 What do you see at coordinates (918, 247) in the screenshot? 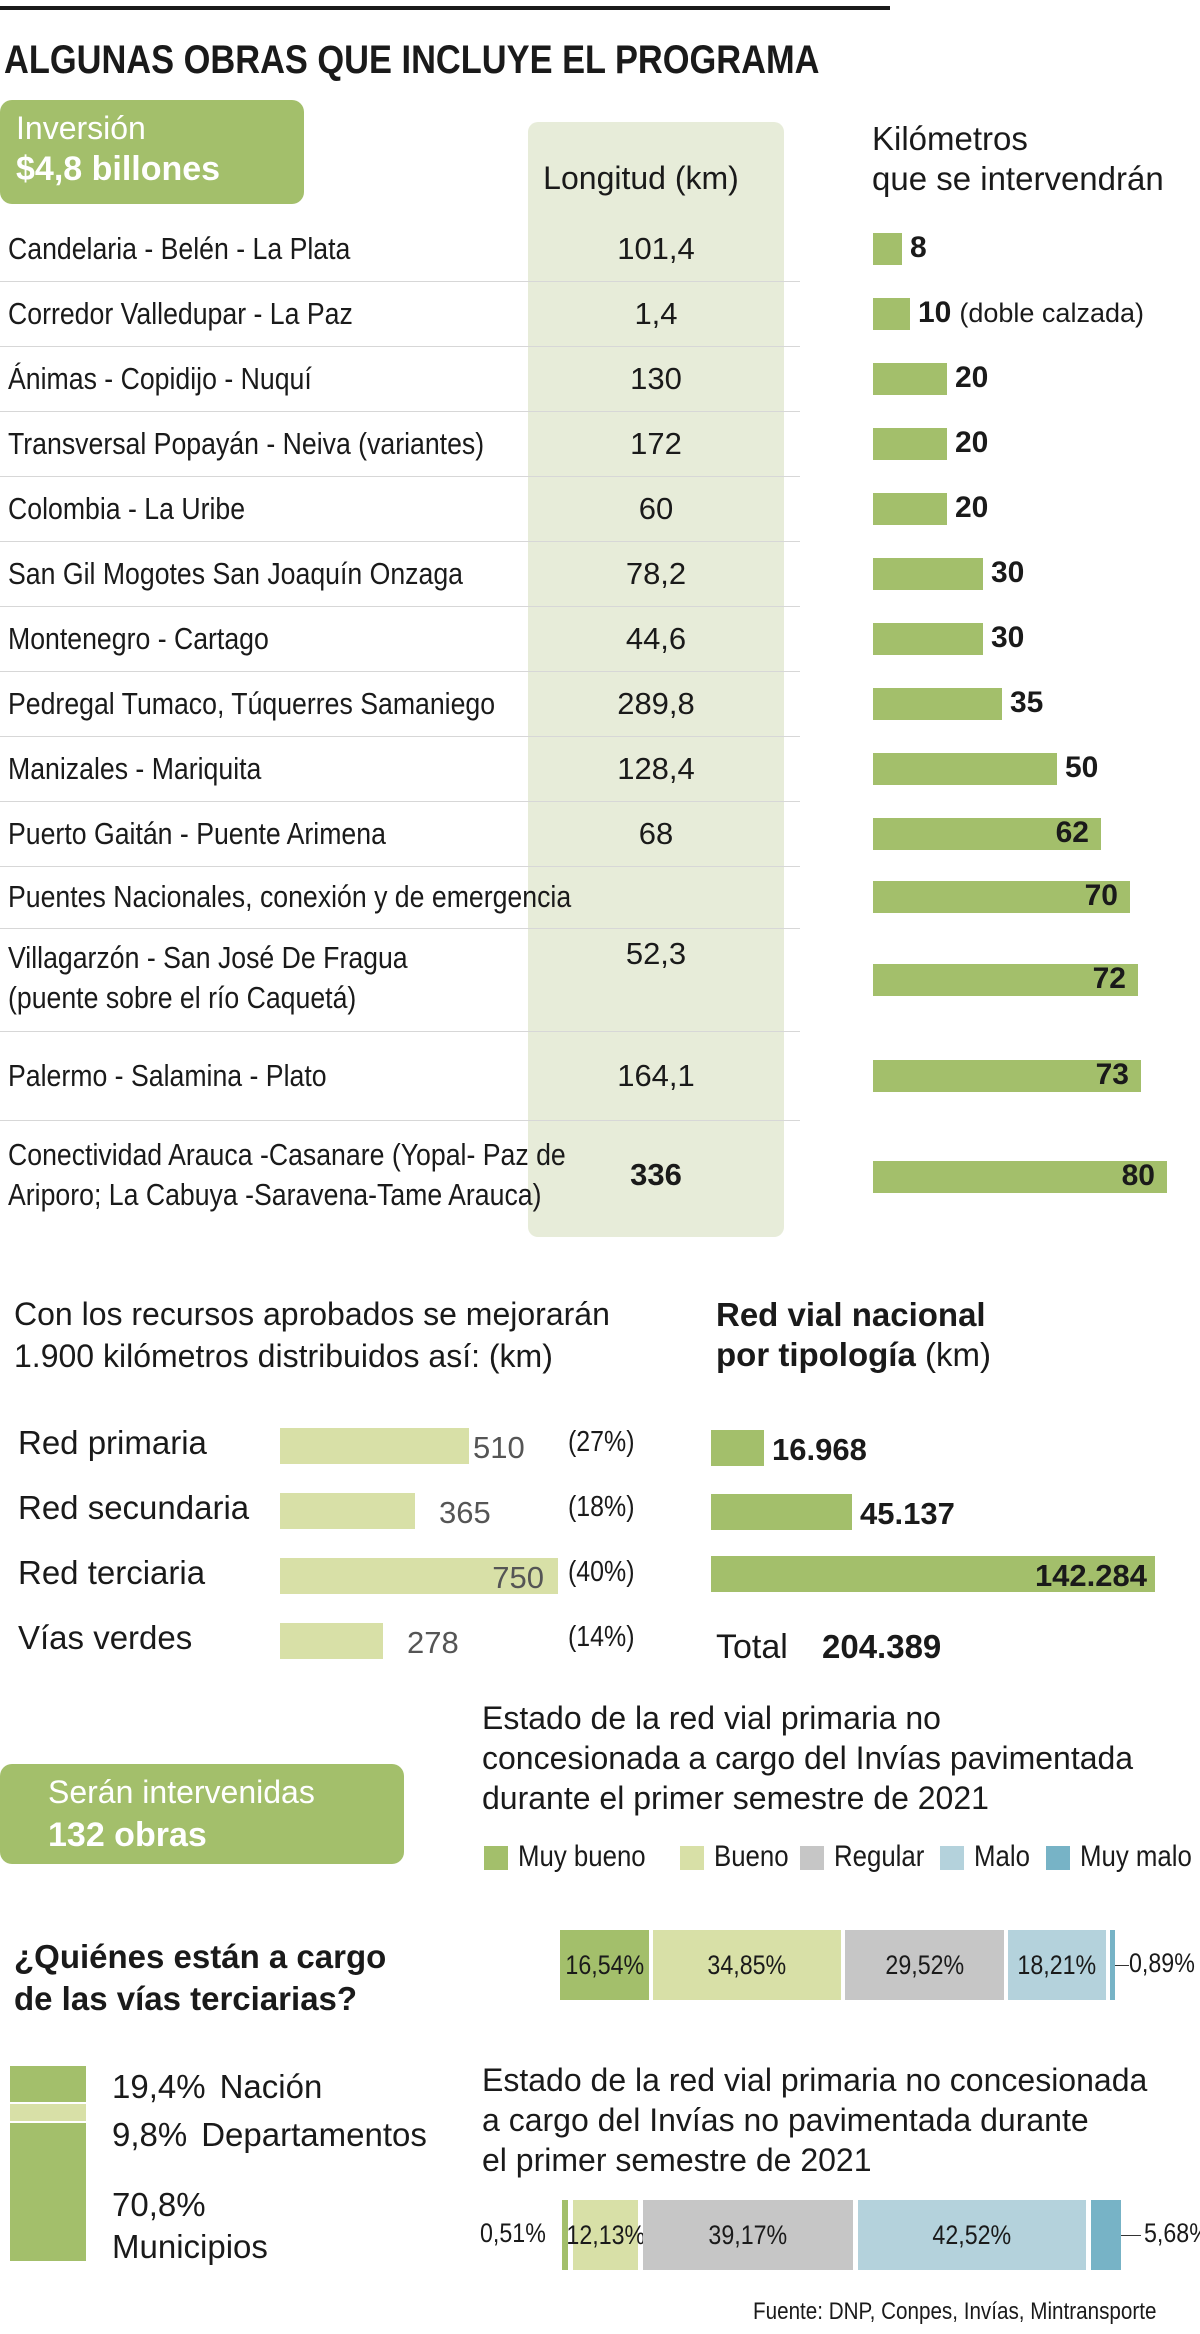
I see `km-value: 8` at bounding box center [918, 247].